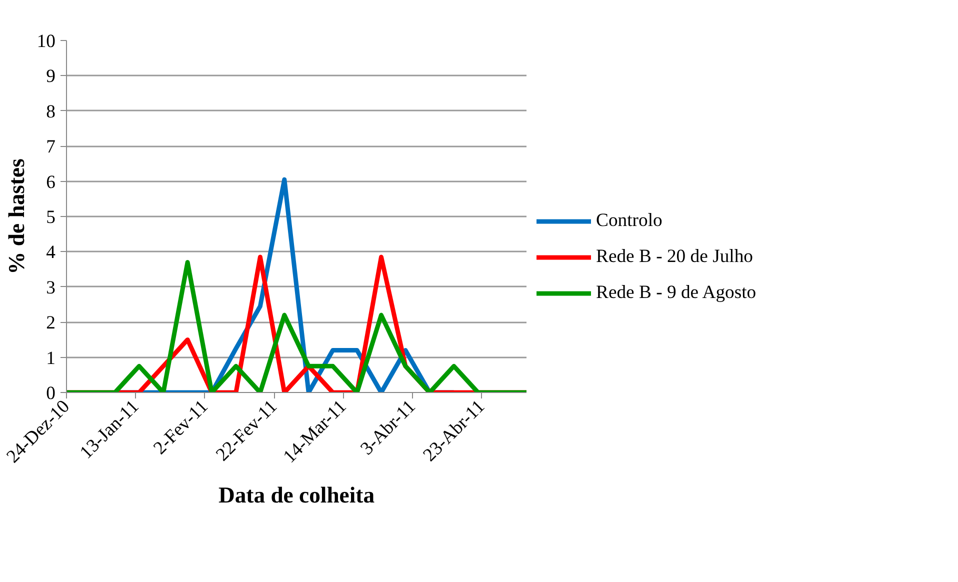  I want to click on y-tick-label: 10, so click(46, 41).